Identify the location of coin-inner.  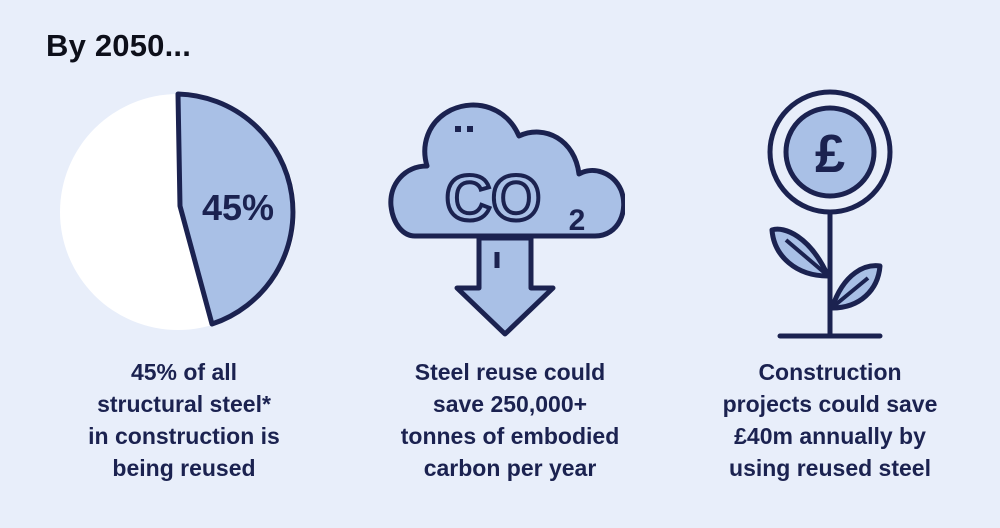
(830, 152).